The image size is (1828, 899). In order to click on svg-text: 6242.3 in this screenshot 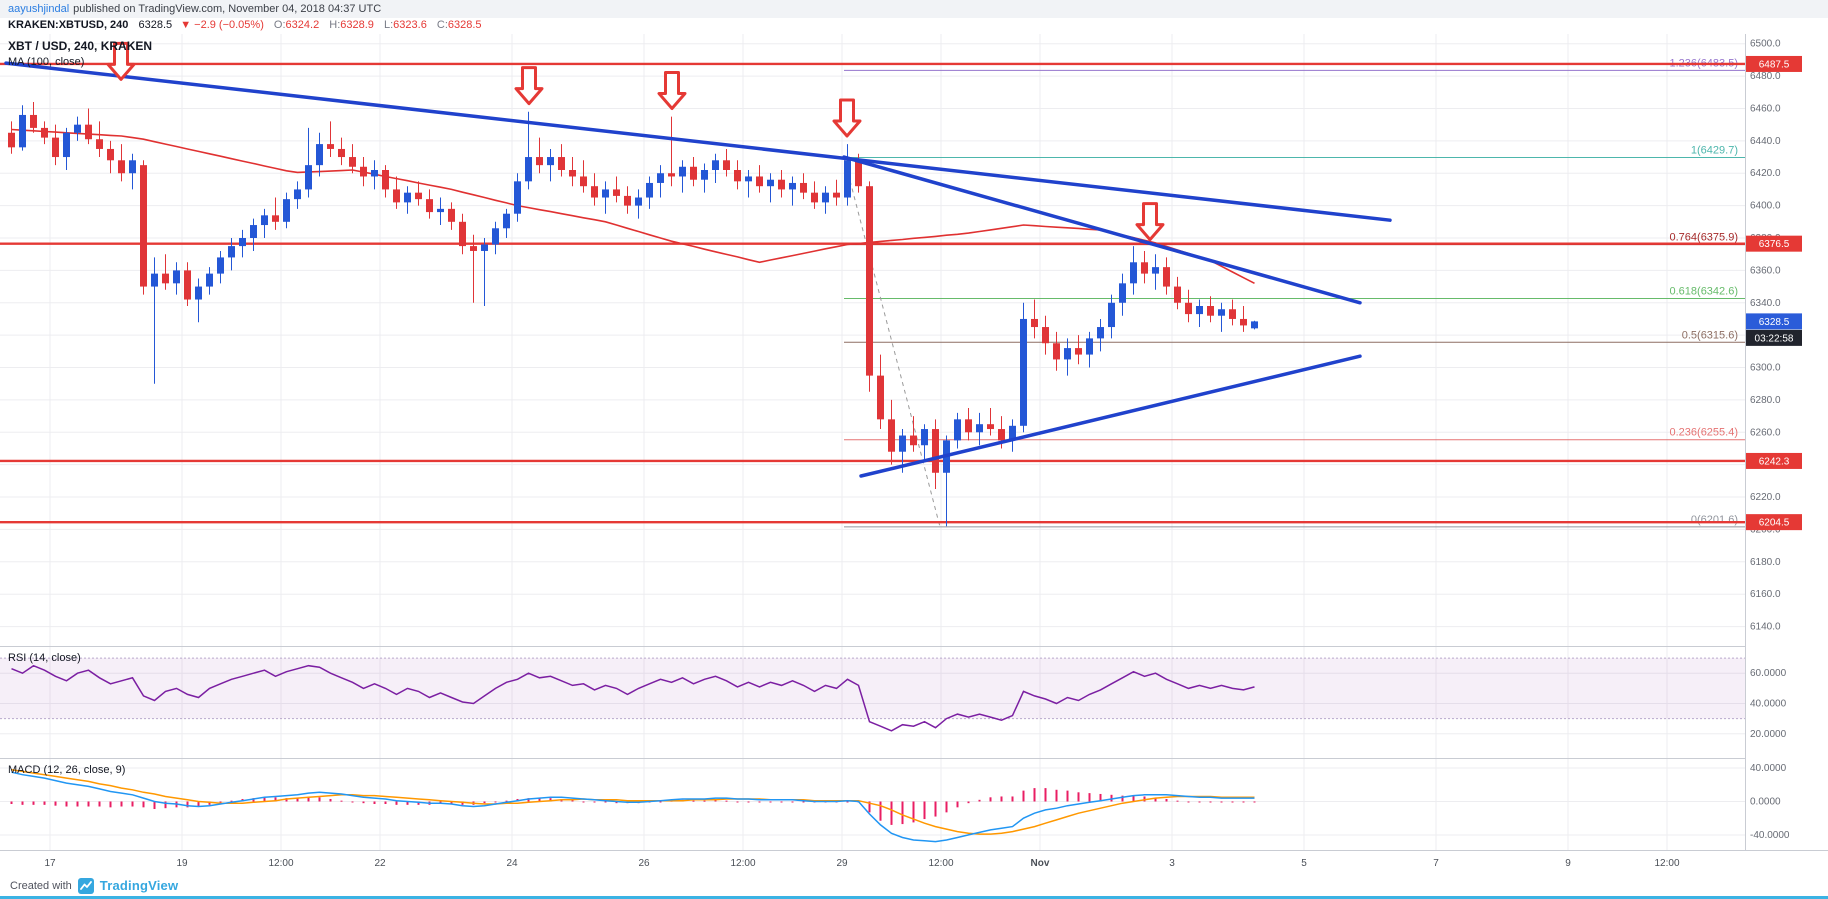, I will do `click(1774, 461)`.